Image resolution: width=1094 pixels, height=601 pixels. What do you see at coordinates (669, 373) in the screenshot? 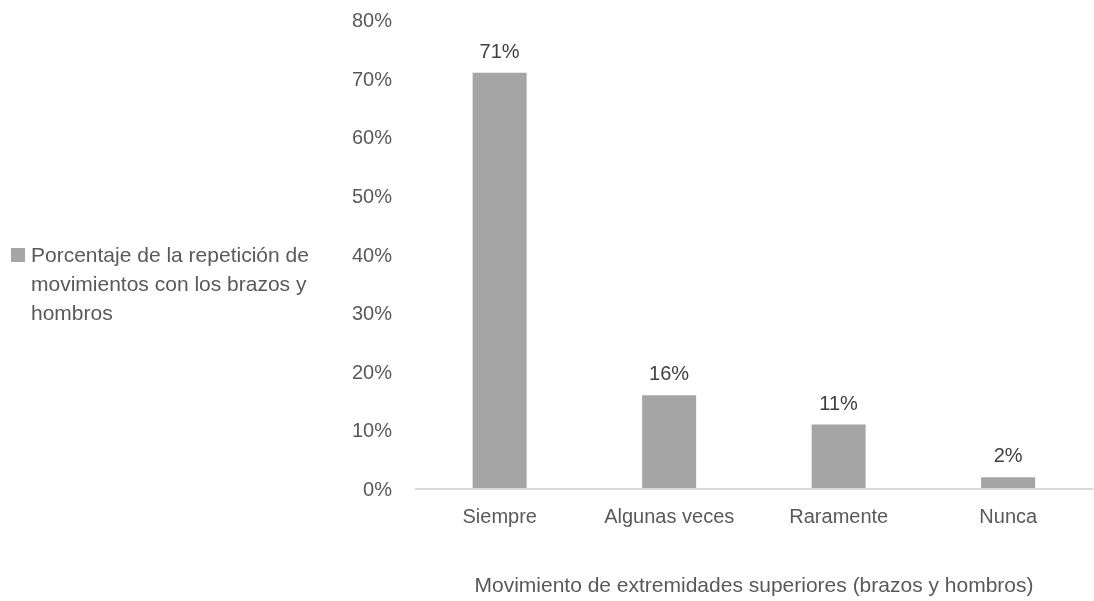
I see `data-label: 16%` at bounding box center [669, 373].